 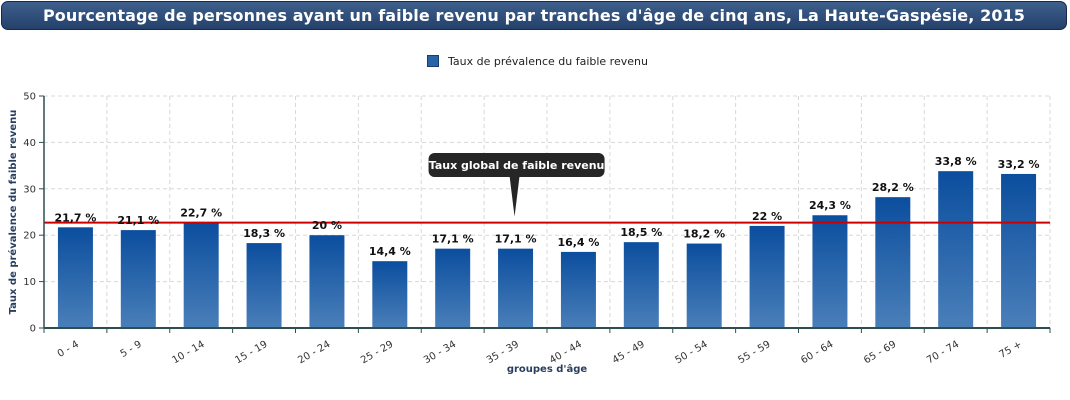 I want to click on legend-swatch, so click(x=433, y=61).